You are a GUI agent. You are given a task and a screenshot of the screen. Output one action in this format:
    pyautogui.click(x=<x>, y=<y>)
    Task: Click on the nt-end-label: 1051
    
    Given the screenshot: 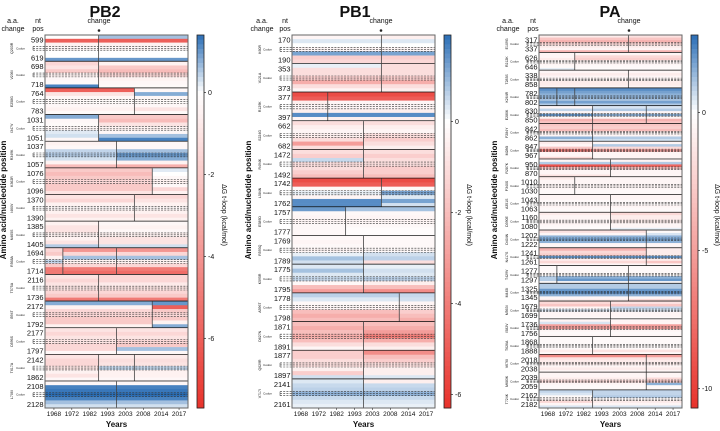 What is the action you would take?
    pyautogui.click(x=35, y=137)
    